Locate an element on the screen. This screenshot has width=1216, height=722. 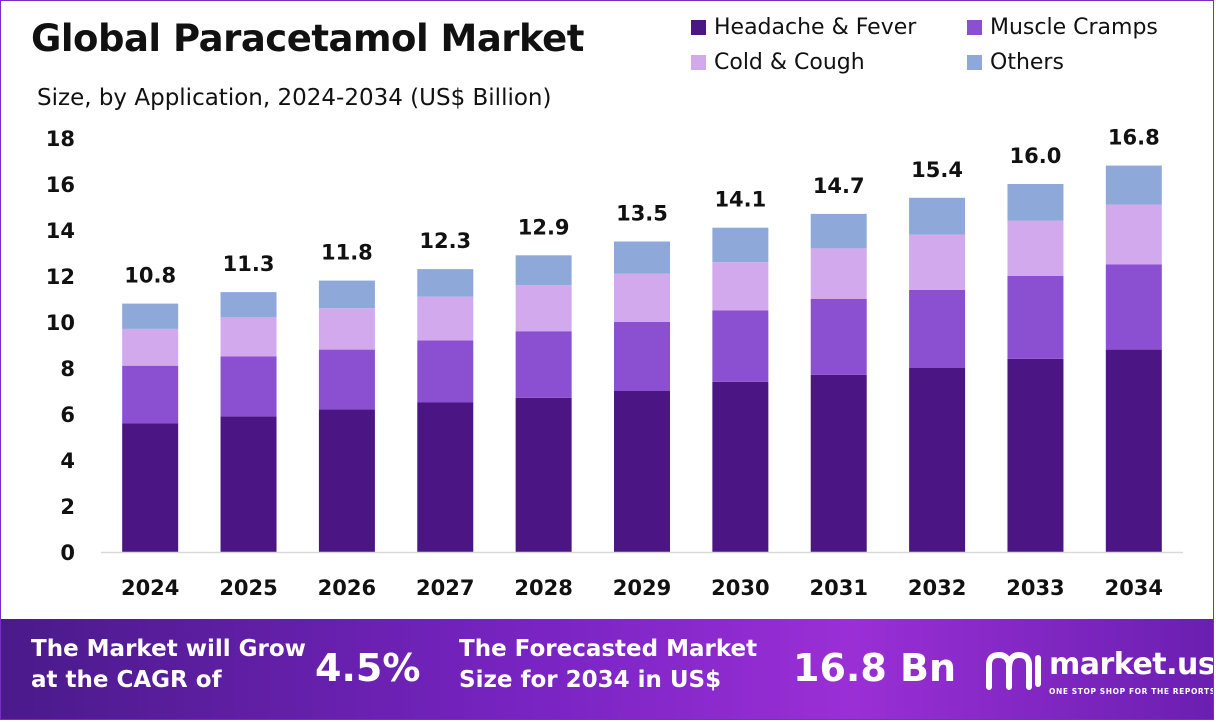
y-tick-label: 2 is located at coordinates (67, 507).